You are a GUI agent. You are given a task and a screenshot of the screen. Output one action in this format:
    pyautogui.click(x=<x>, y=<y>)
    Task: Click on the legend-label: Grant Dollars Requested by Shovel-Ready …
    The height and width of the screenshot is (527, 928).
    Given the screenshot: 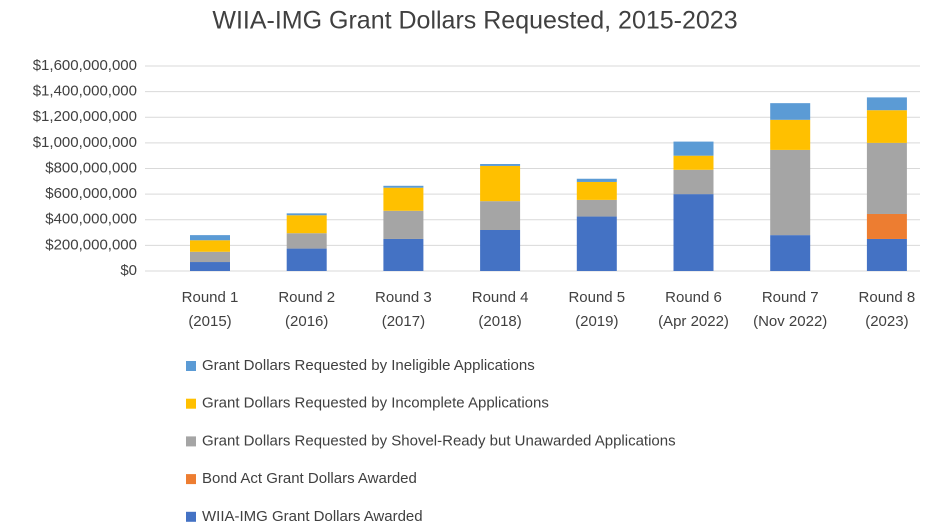 What is the action you would take?
    pyautogui.click(x=439, y=440)
    